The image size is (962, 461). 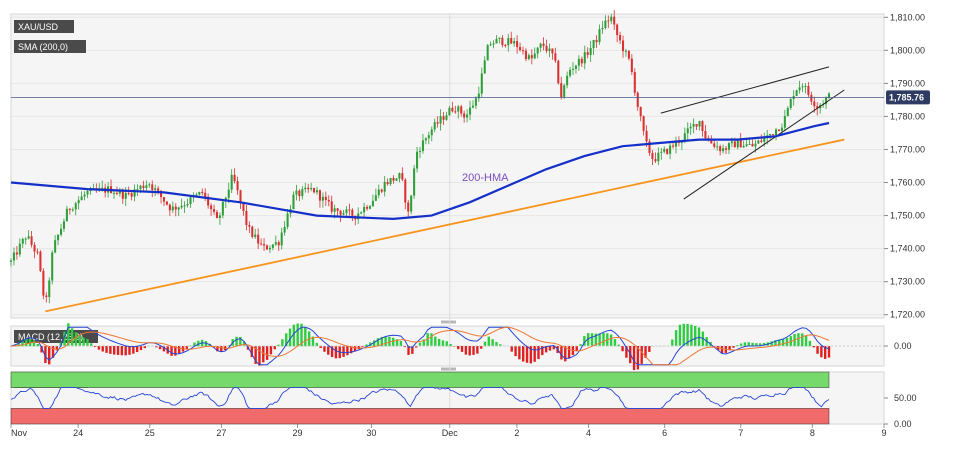 I want to click on price-tick-label: 1,780.00, so click(x=907, y=116).